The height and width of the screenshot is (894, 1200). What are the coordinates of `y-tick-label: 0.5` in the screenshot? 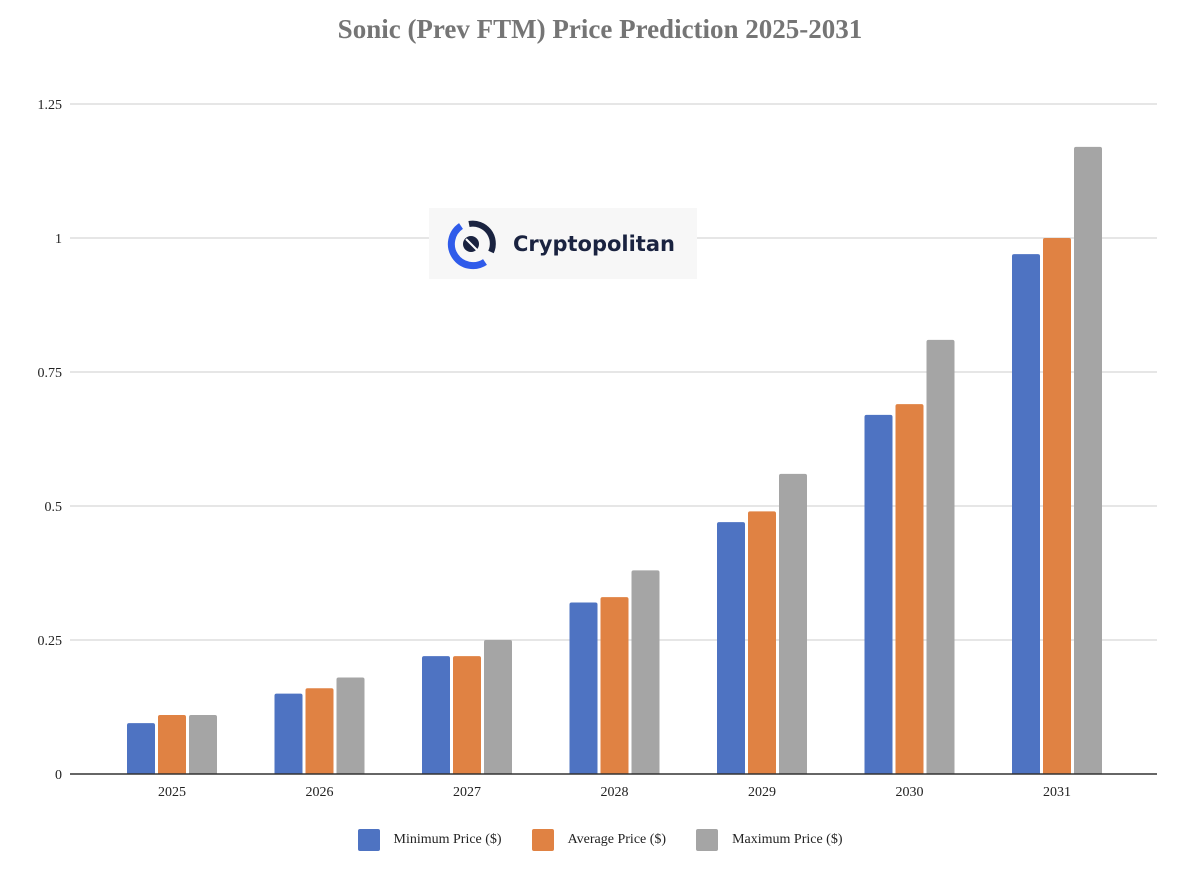 It's located at (54, 507).